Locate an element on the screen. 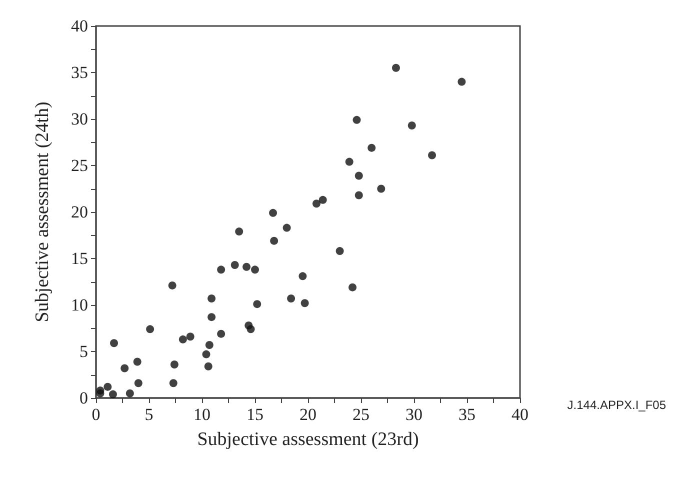 This screenshot has width=680, height=487. y-tick-label: 40 is located at coordinates (79, 26).